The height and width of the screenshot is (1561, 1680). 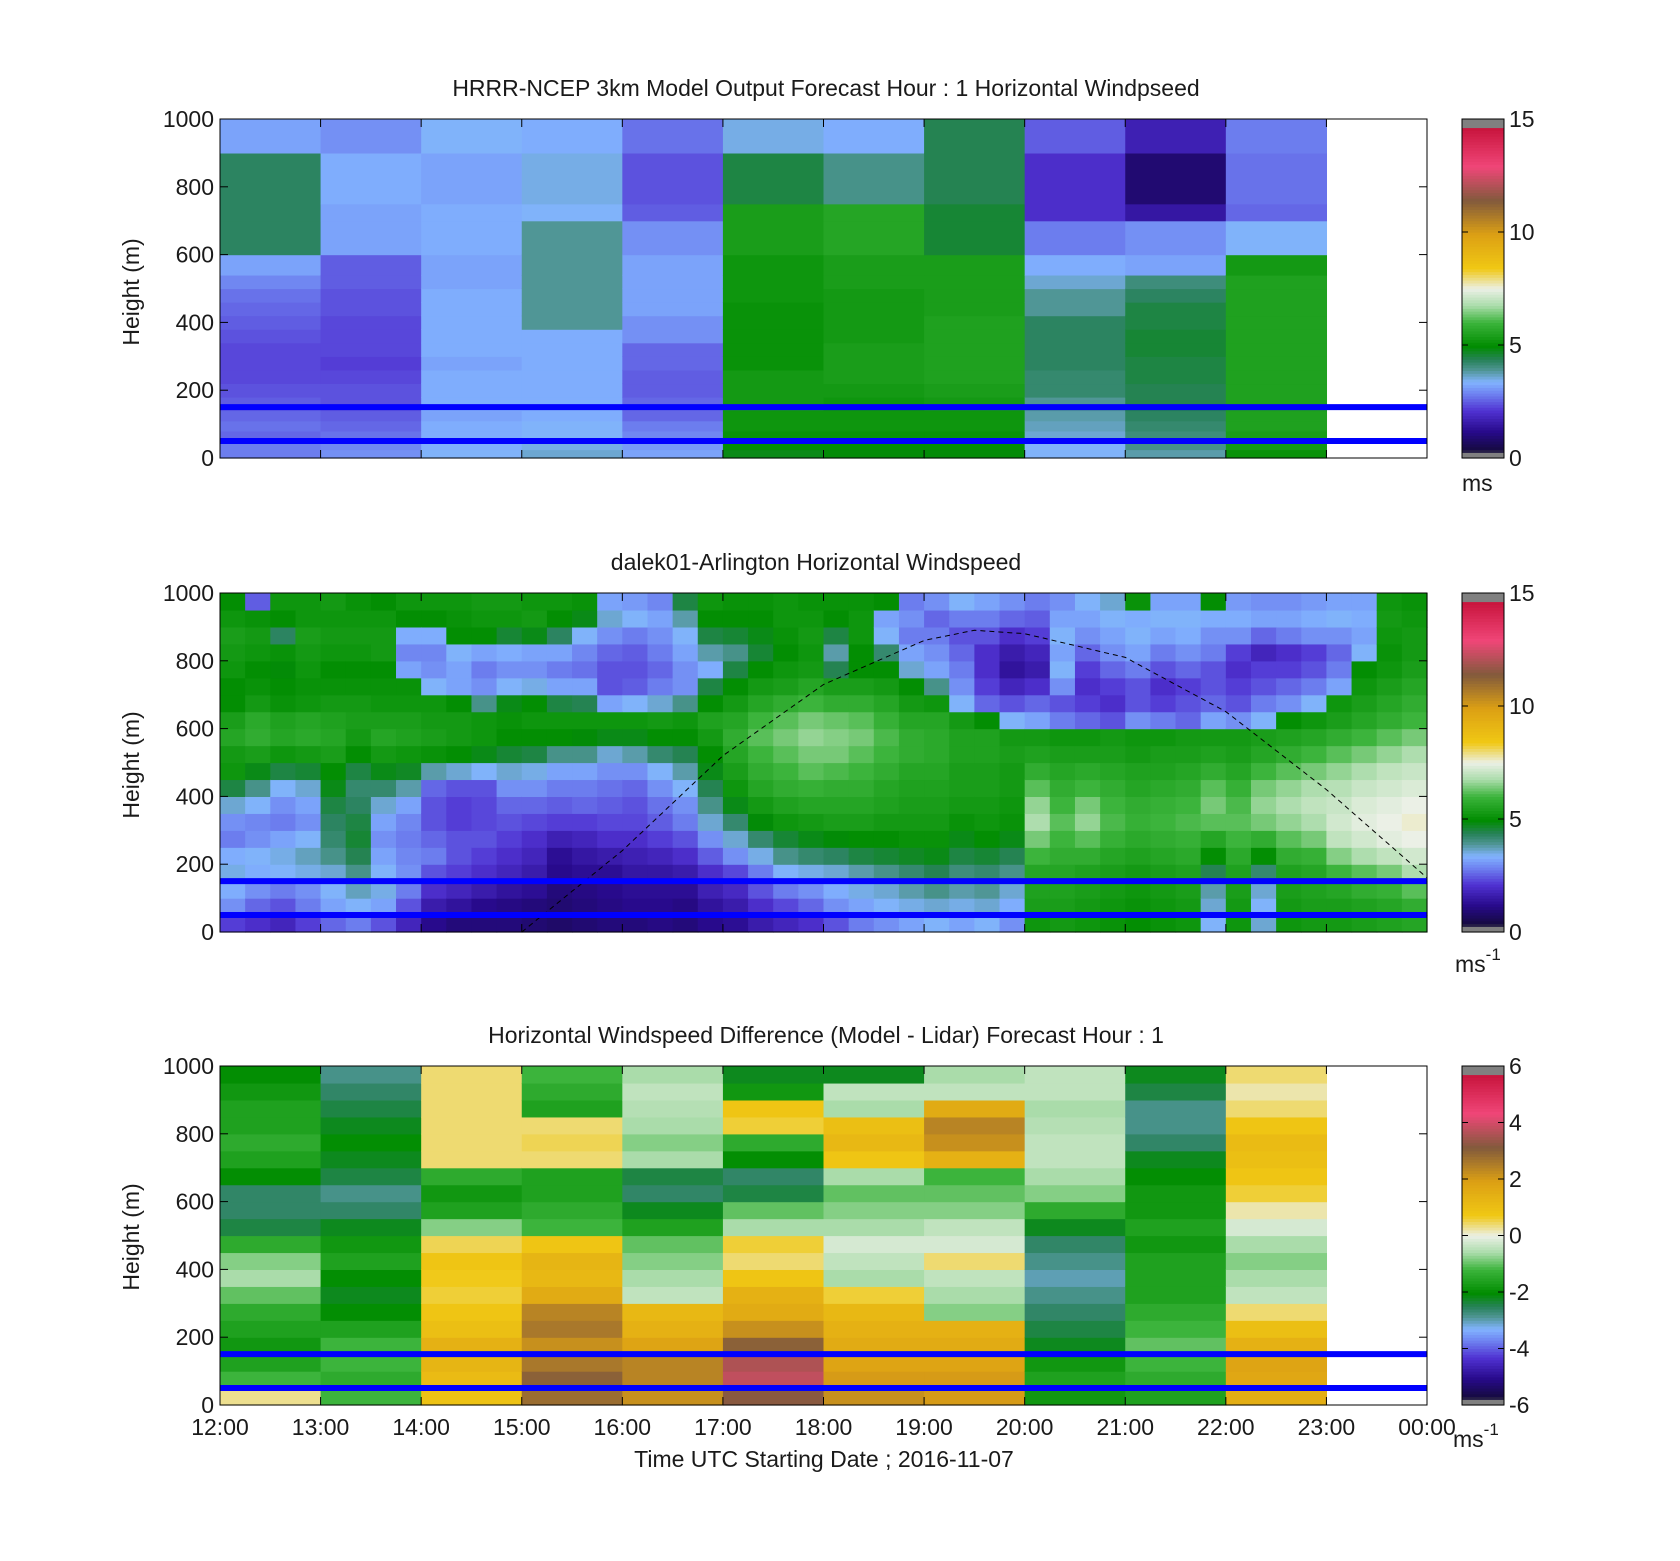 I want to click on sun-elevation-curve, so click(x=974, y=781).